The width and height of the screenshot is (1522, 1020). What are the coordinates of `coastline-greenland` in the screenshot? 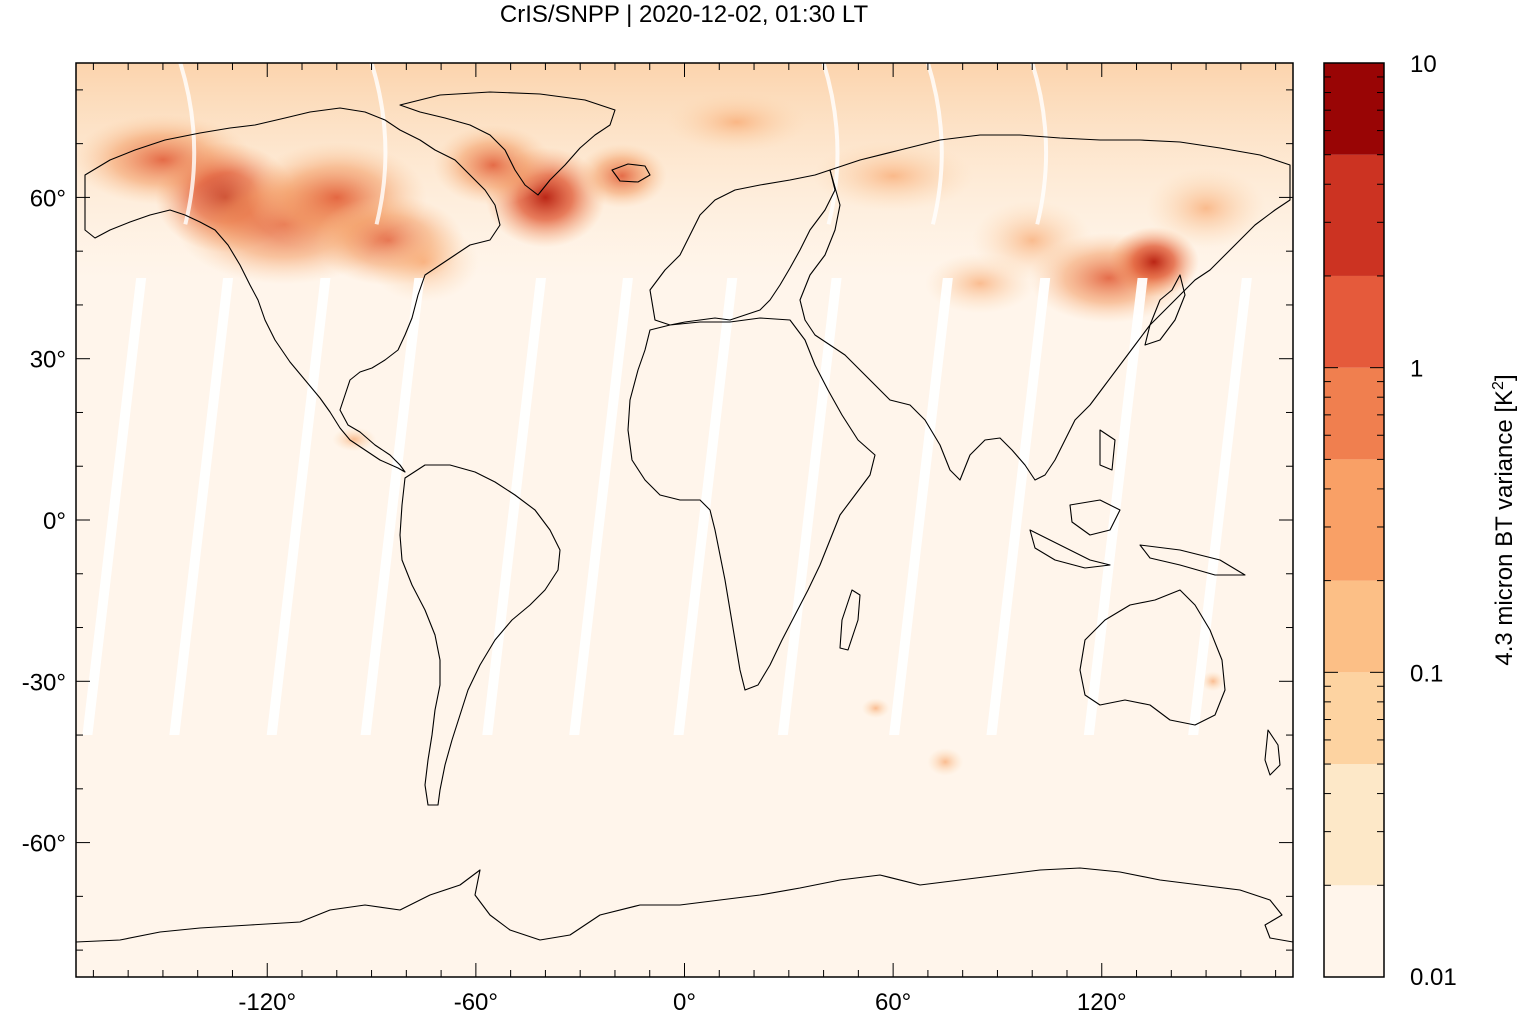 It's located at (507, 143).